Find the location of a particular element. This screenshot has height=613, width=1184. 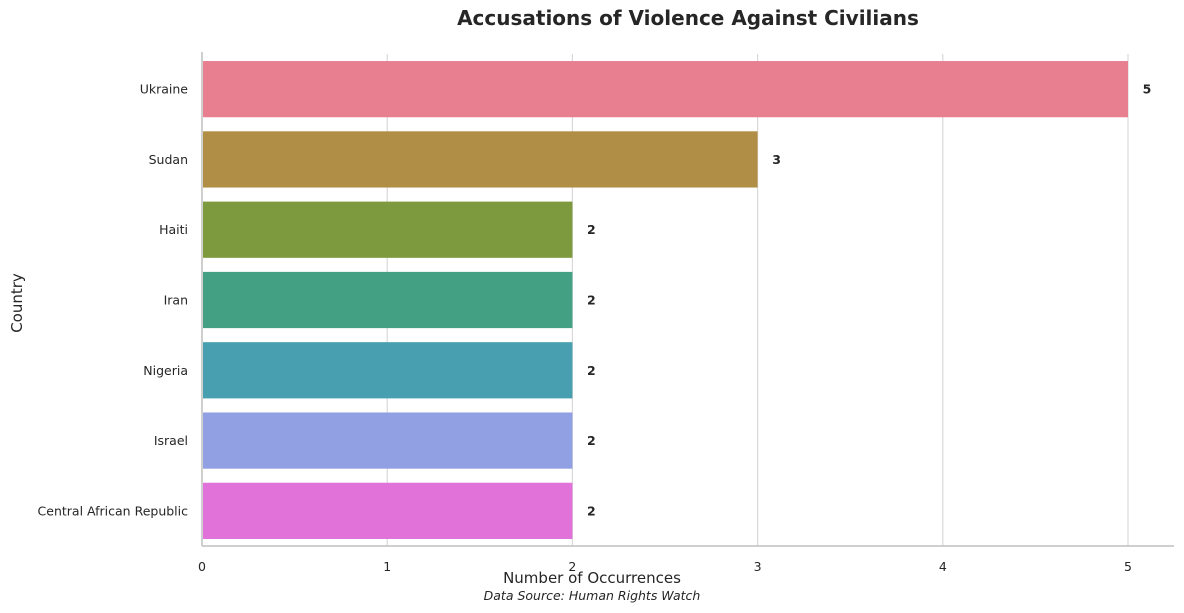

x-tick-label: 0 is located at coordinates (202, 566).